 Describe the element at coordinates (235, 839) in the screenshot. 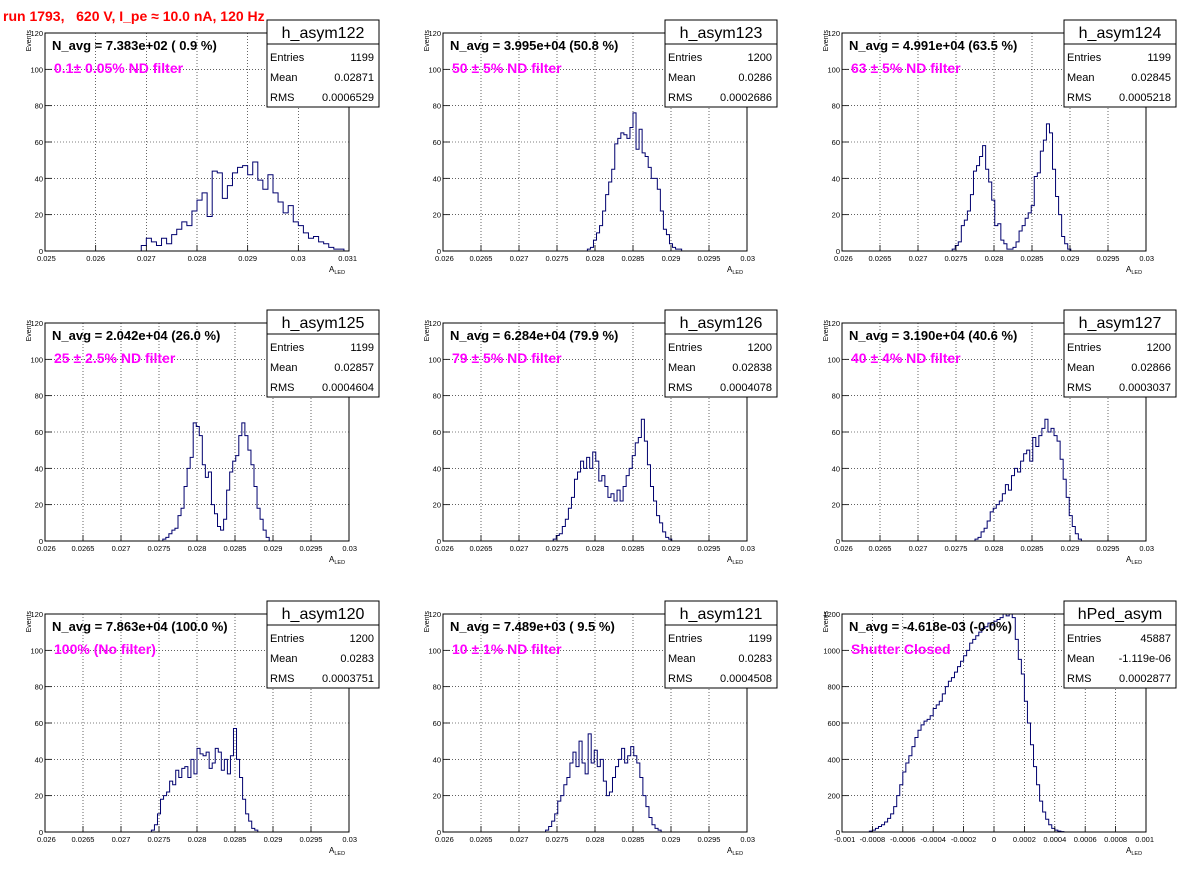

I see `x-tick-label: 0.0285` at that location.